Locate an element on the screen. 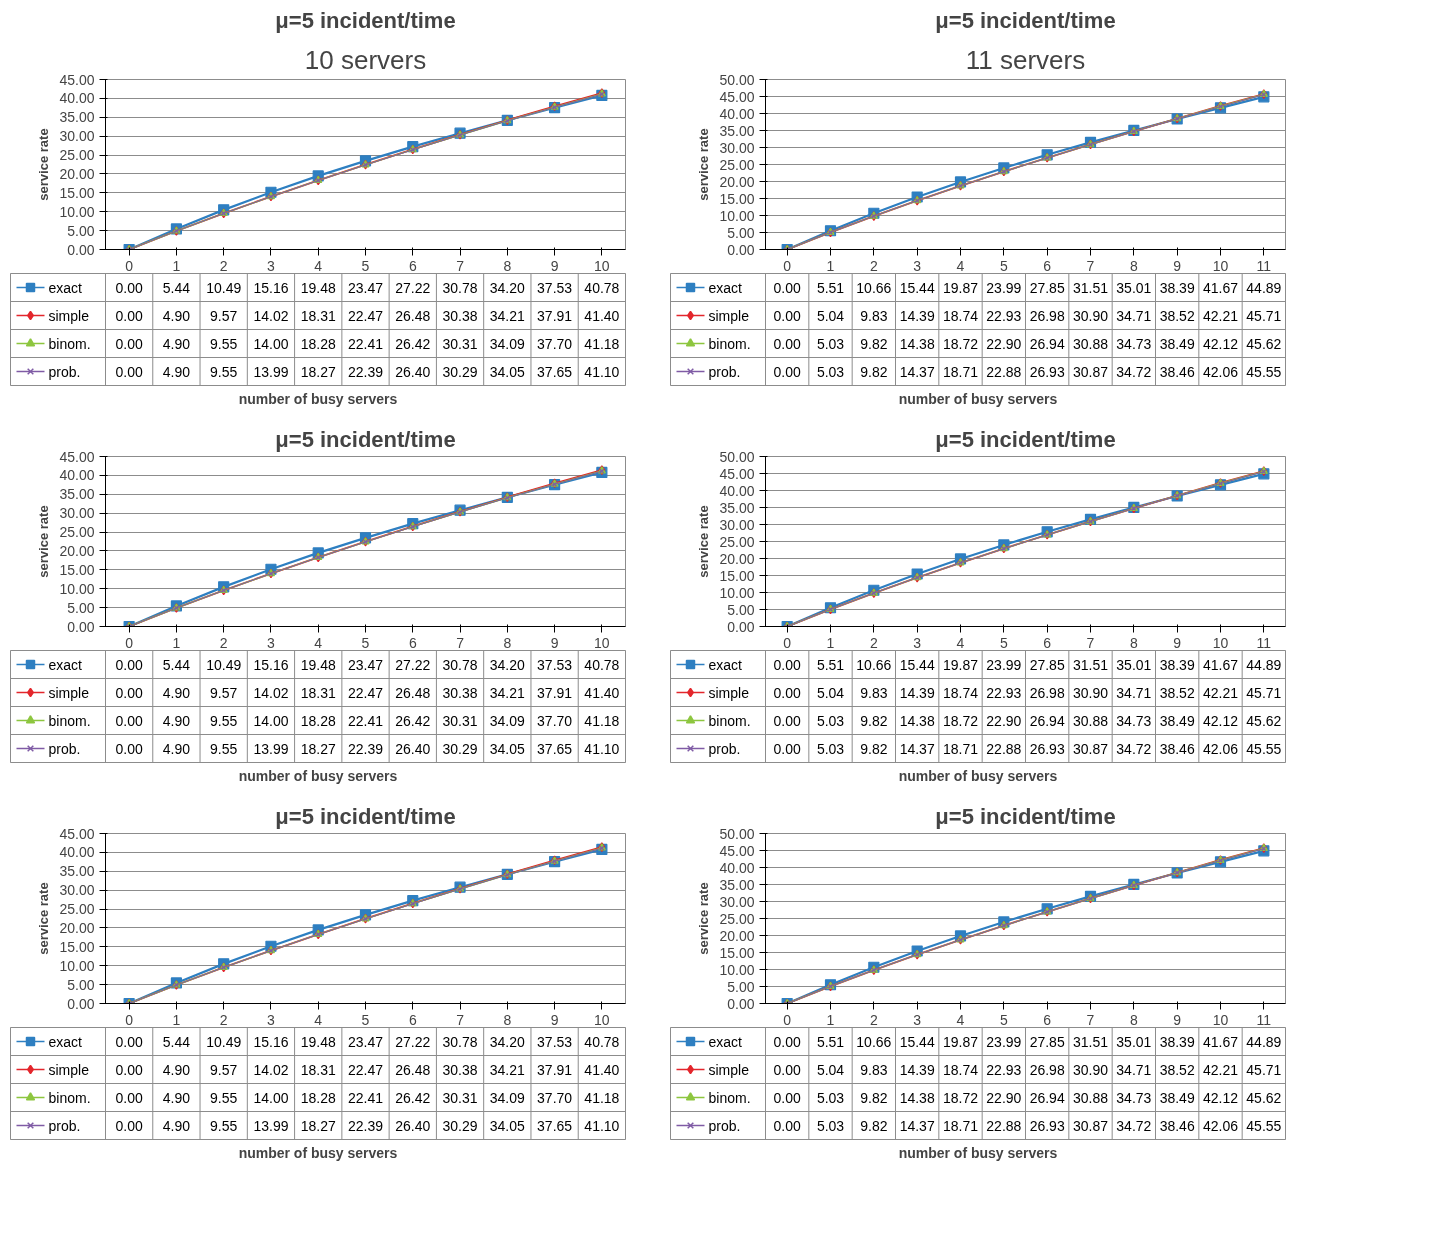  data-label: 35.01 is located at coordinates (1134, 287).